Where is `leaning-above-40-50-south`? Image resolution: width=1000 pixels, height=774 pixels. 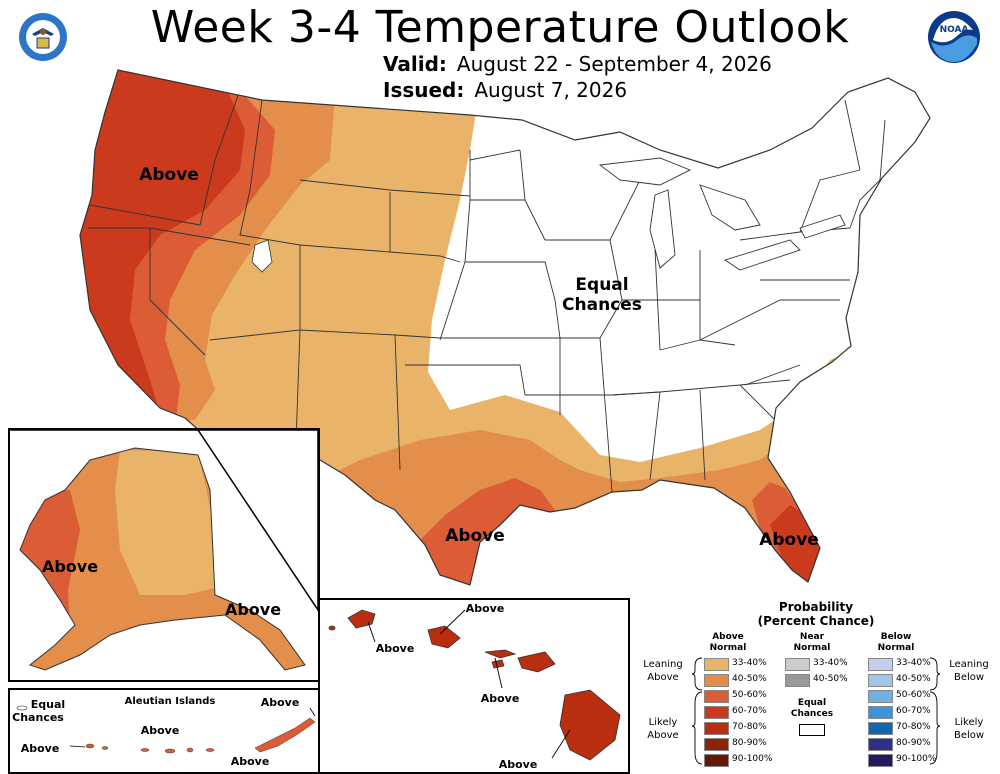 leaning-above-40-50-south is located at coordinates (600, 482).